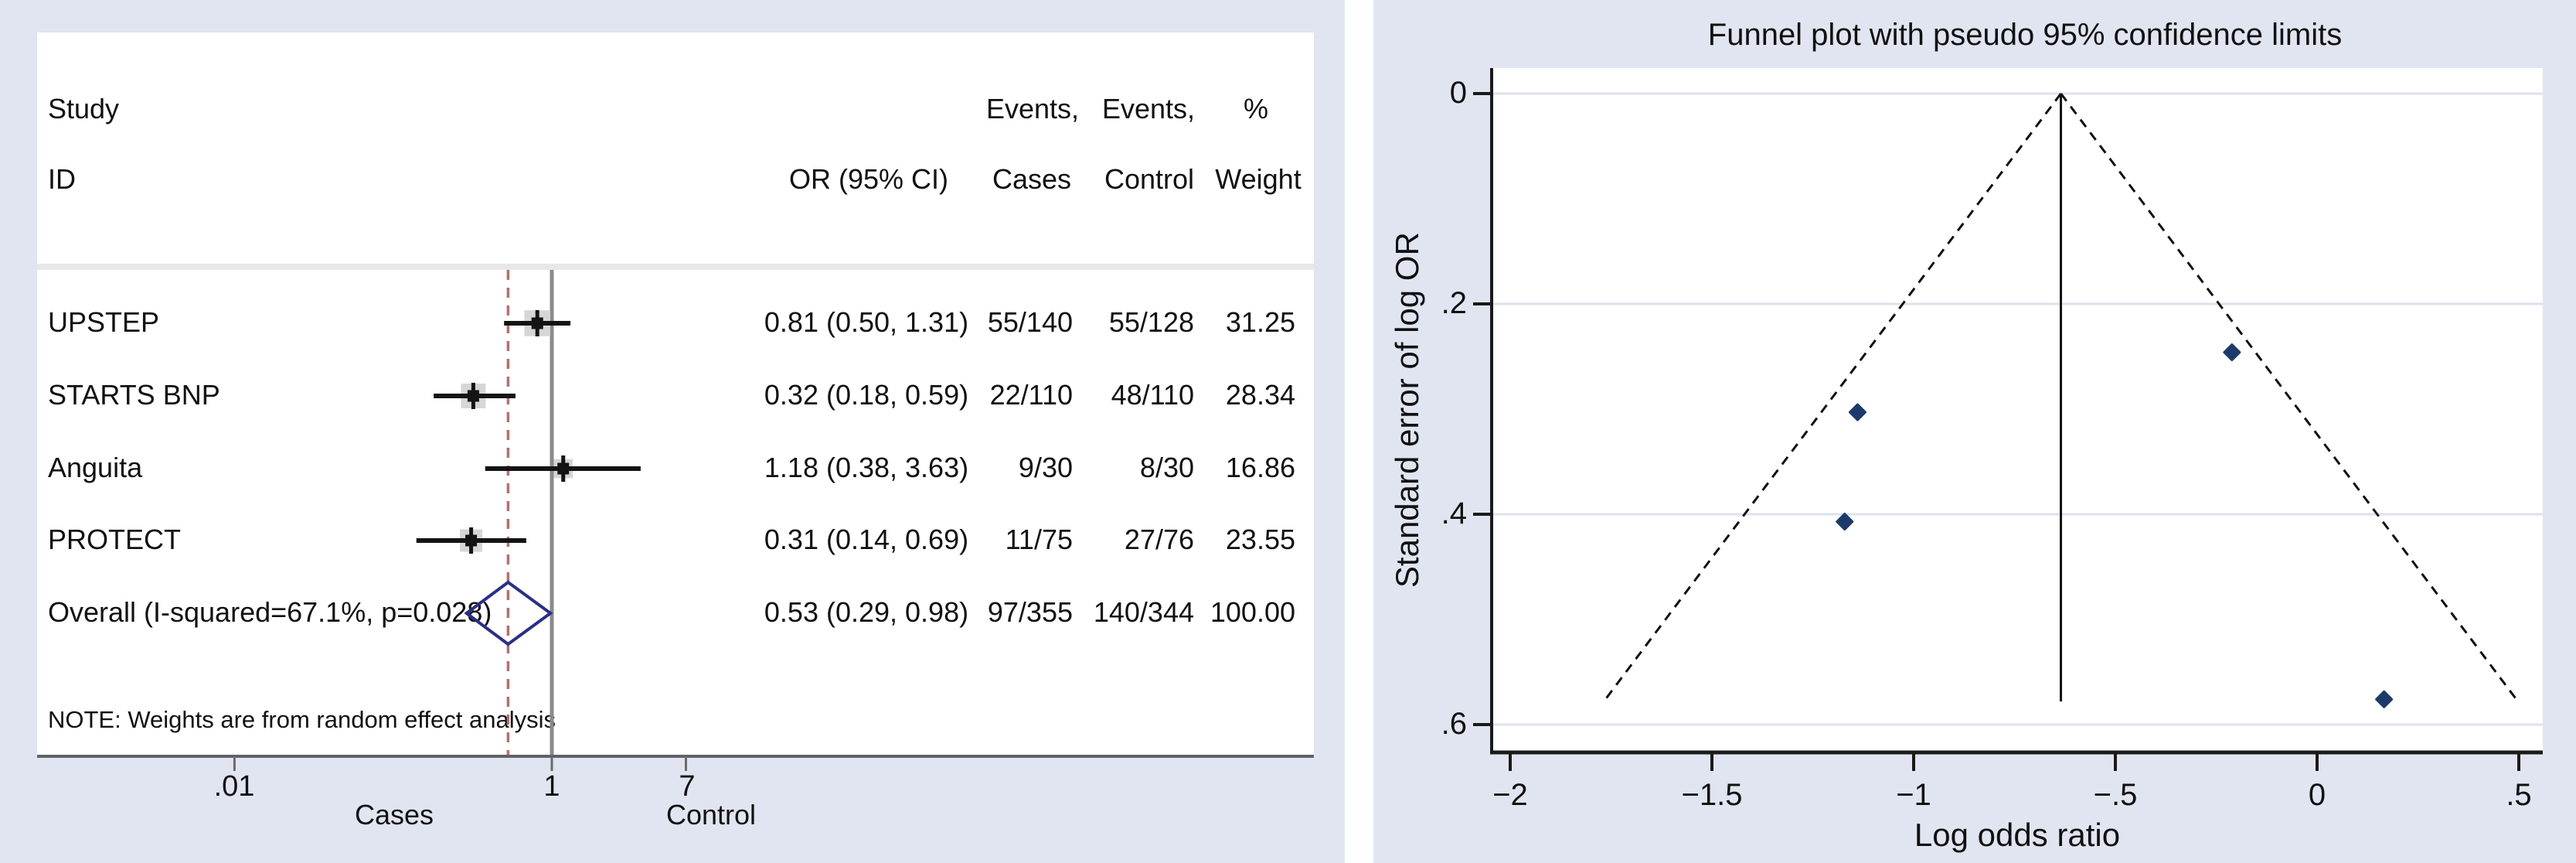 The image size is (2576, 863). Describe the element at coordinates (134, 395) in the screenshot. I see `forest-row-label: STARTS BNP` at that location.